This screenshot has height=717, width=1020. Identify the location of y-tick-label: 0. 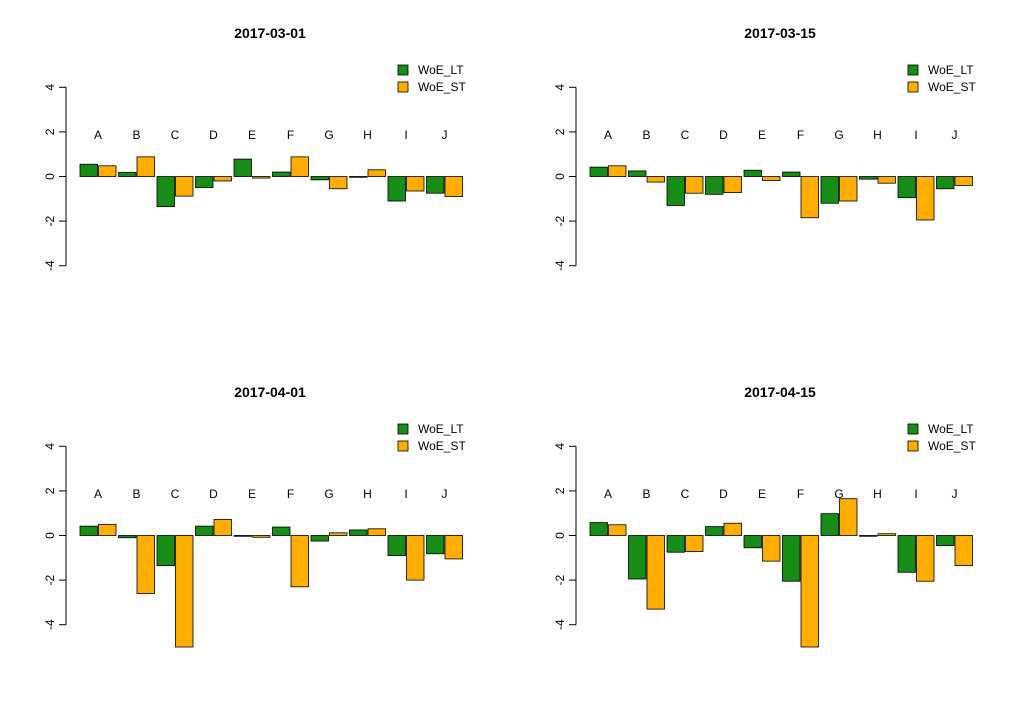
(50, 176).